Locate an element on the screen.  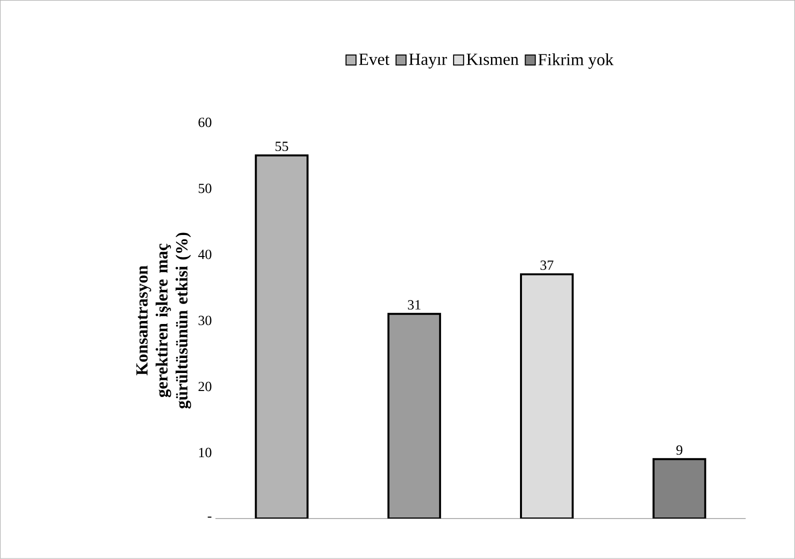
data-label: 31 is located at coordinates (414, 305).